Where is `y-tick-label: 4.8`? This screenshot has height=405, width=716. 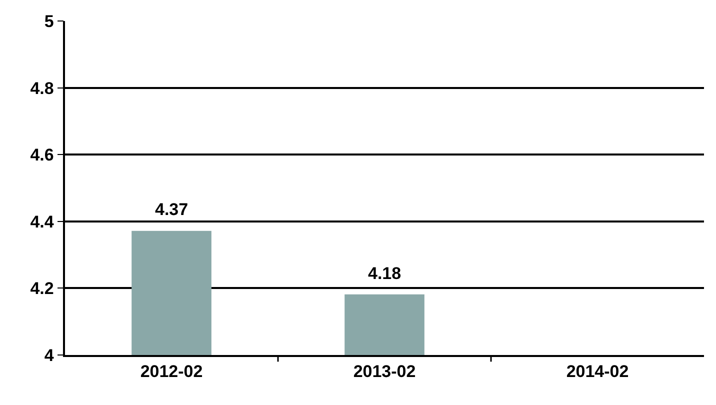
y-tick-label: 4.8 is located at coordinates (42, 88).